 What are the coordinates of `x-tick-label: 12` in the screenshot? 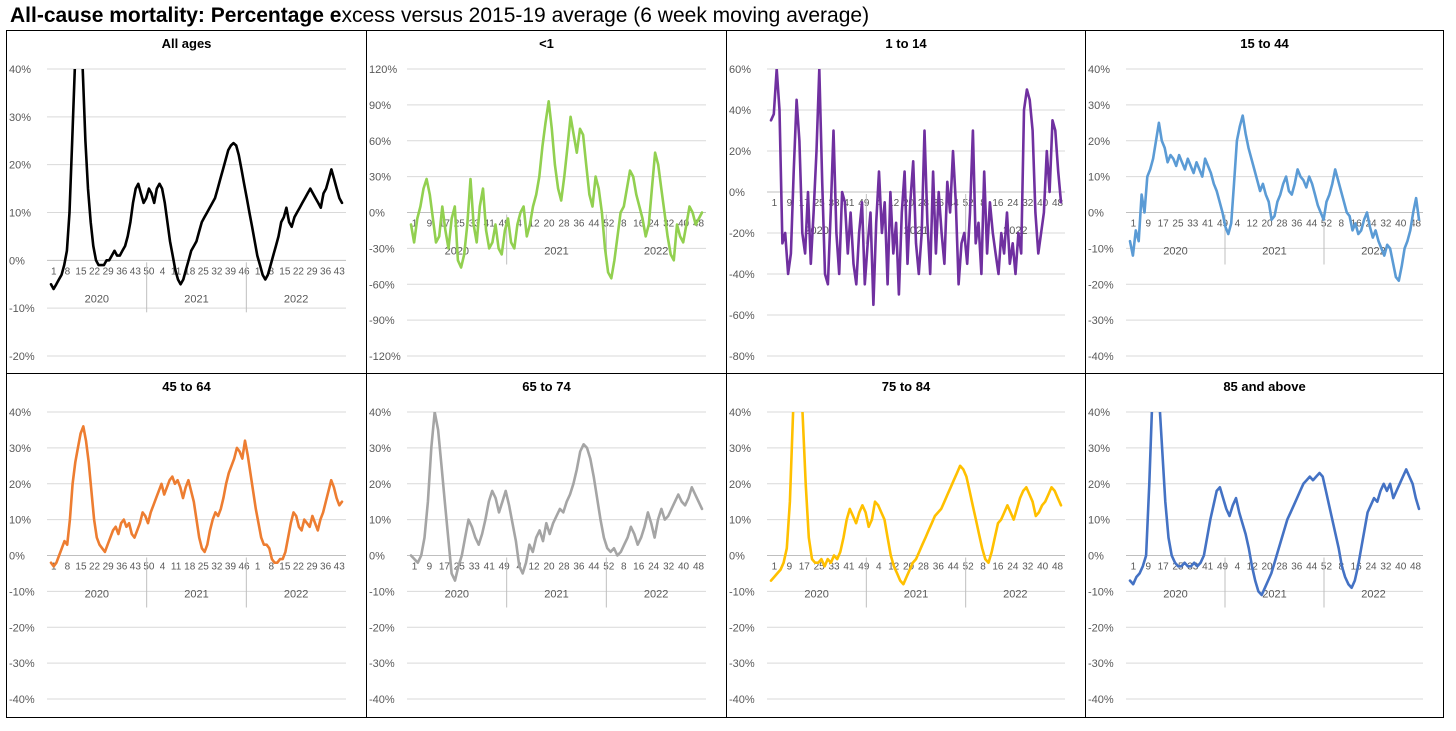 It's located at (535, 224).